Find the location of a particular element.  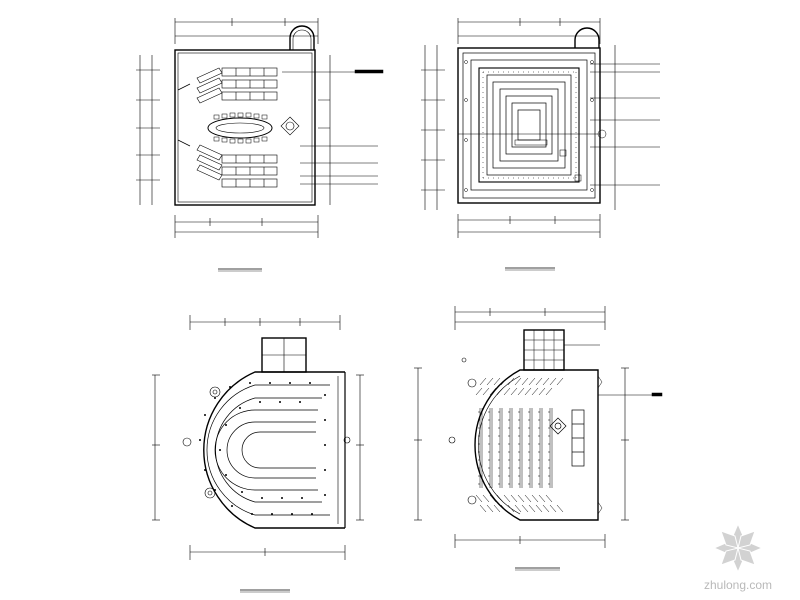

seating-dots is located at coordinates (262, 448).